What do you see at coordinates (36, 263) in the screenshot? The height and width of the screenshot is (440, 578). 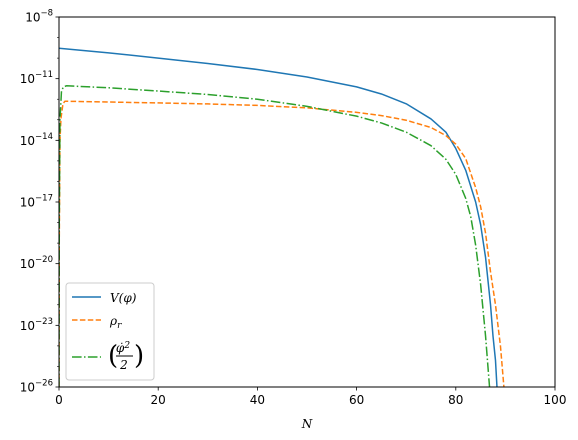 I see `y-tick-label: 10−20` at bounding box center [36, 263].